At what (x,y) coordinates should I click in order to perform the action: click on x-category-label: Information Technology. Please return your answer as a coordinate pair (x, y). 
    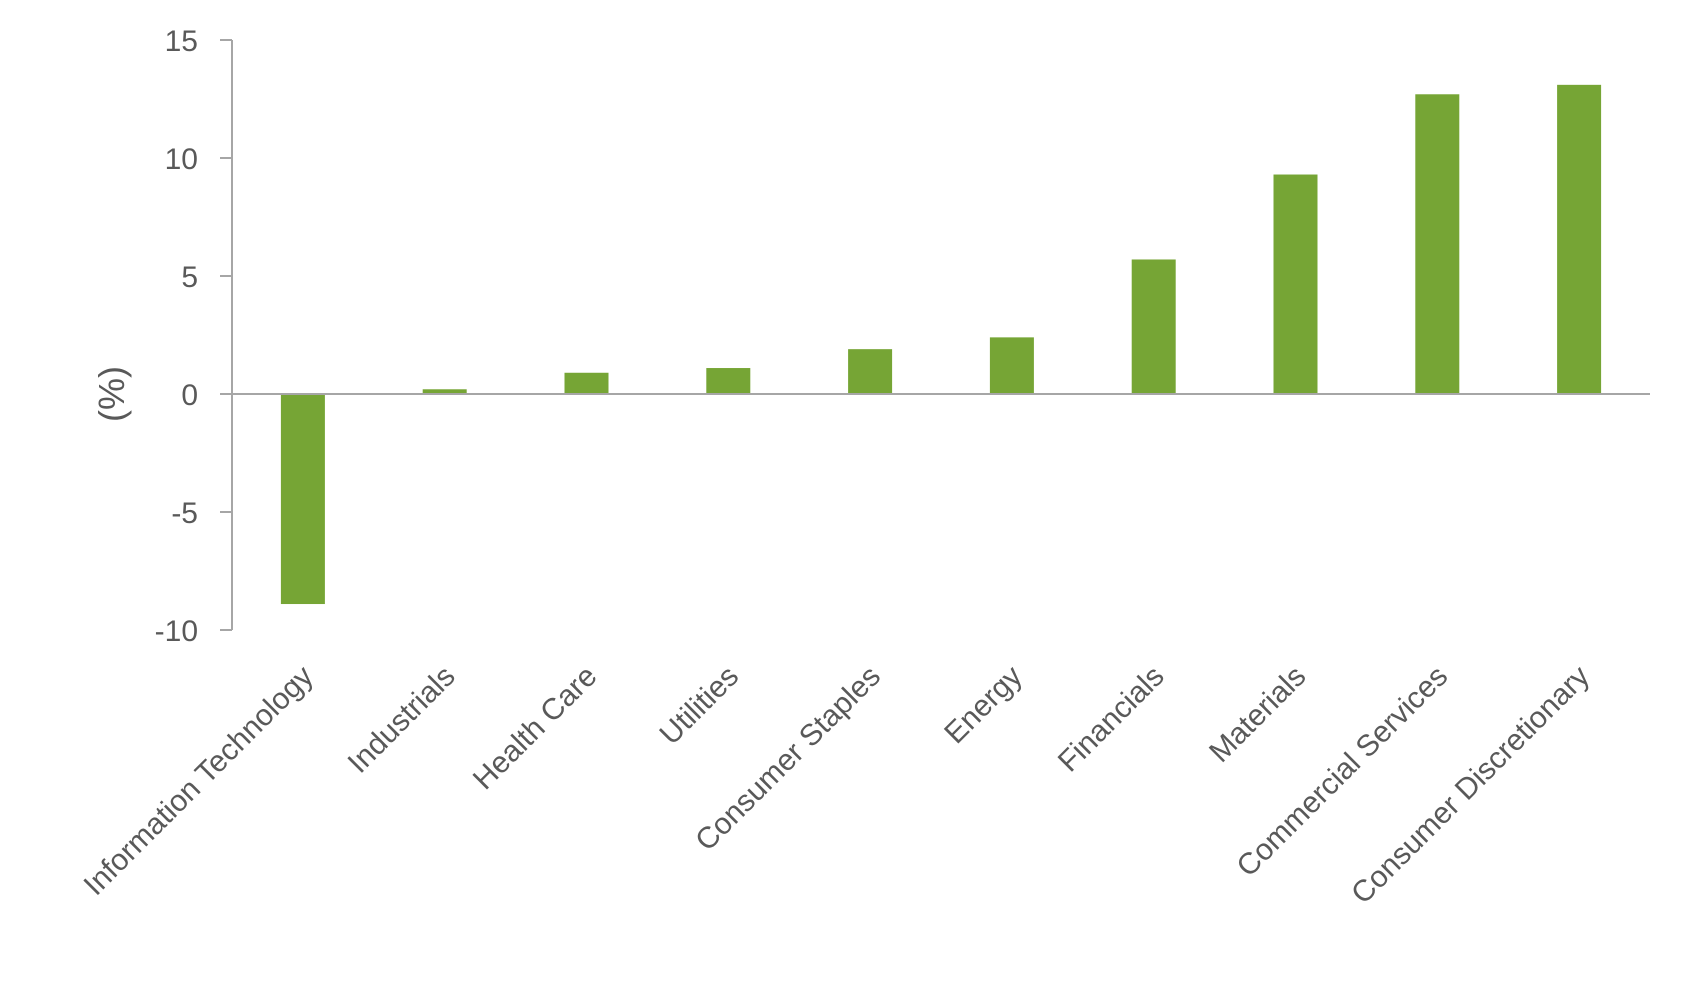
    Looking at the image, I should click on (199, 781).